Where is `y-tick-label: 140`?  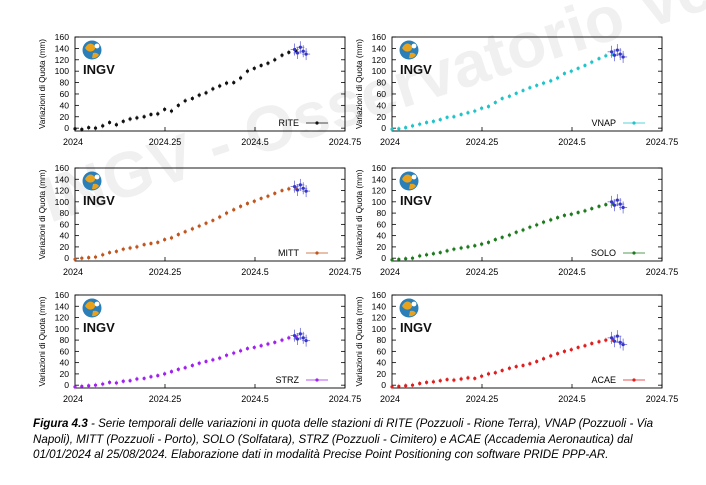
y-tick-label: 140 is located at coordinates (379, 179).